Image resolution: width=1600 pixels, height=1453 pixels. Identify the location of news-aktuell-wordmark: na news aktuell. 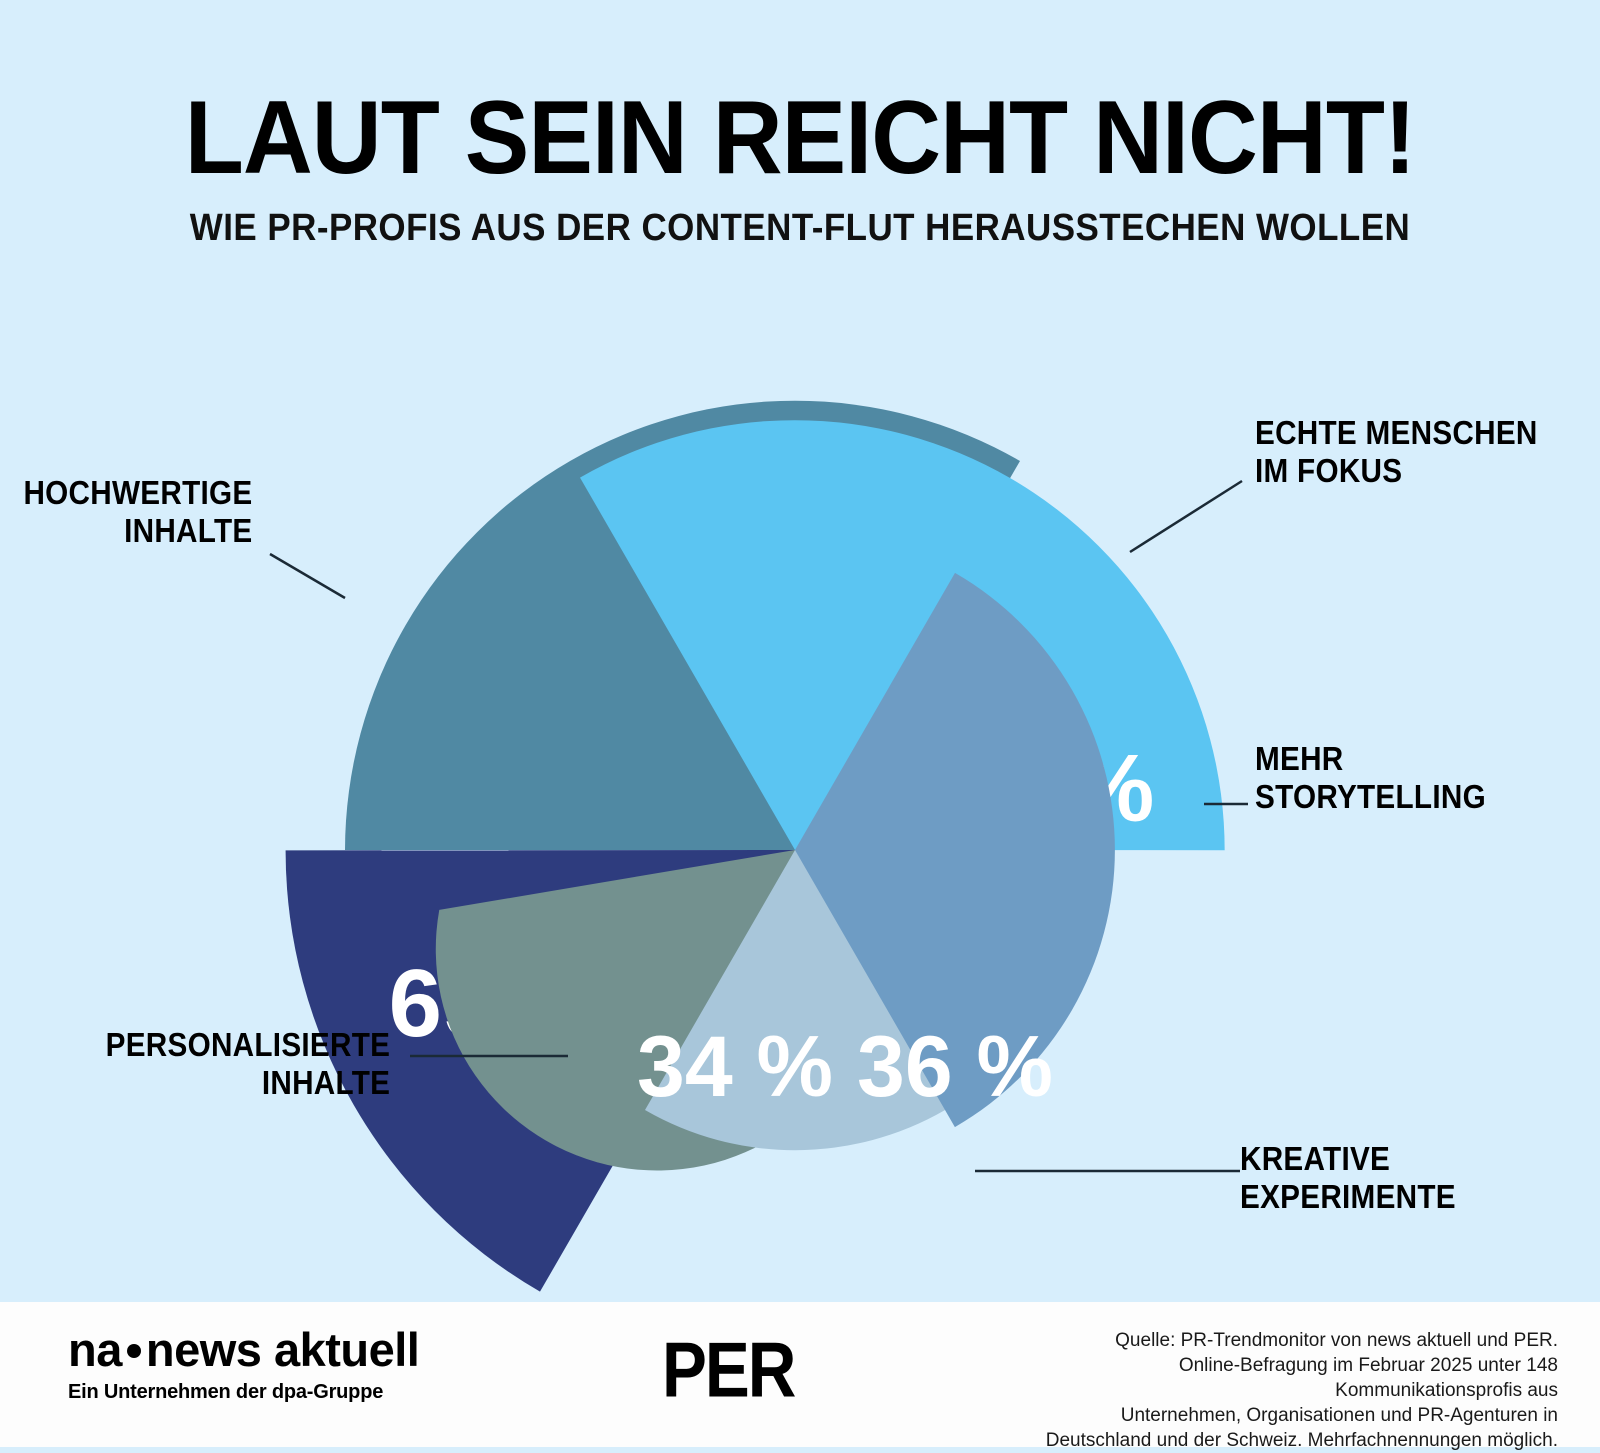
(244, 1349).